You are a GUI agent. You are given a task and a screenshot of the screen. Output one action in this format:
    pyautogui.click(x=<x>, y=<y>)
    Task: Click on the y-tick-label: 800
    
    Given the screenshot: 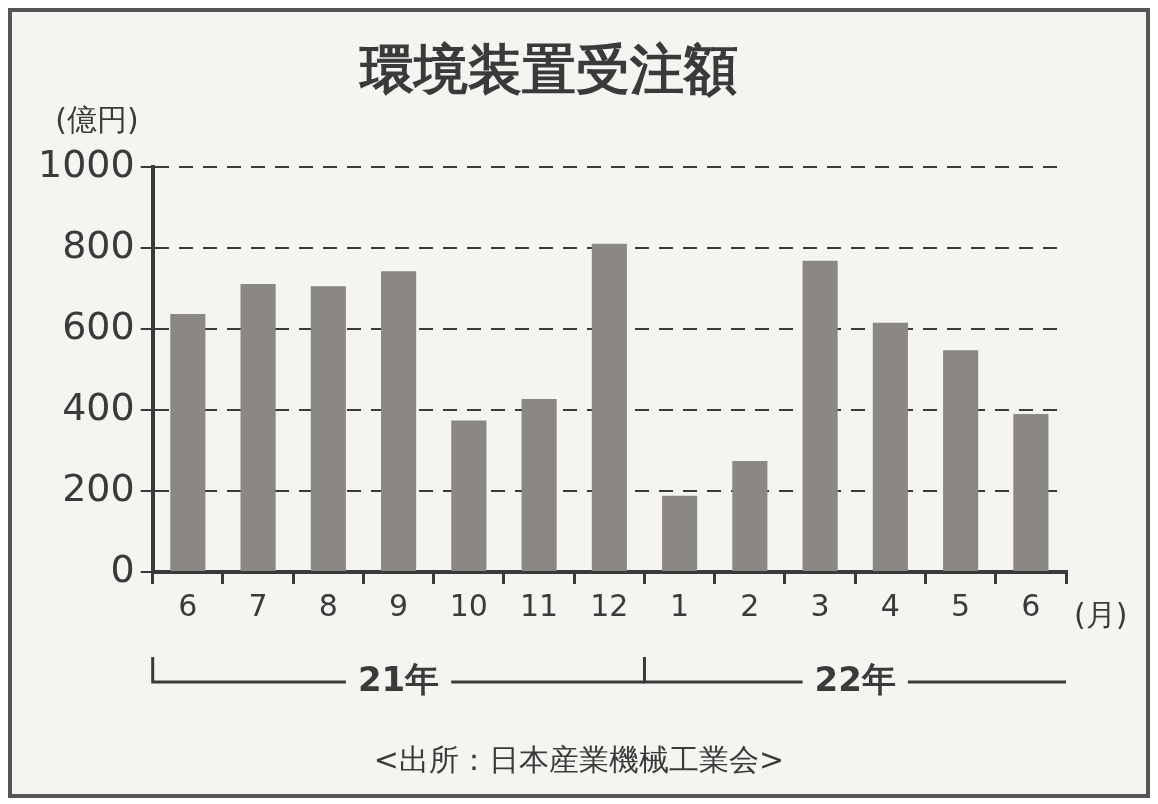 What is the action you would take?
    pyautogui.click(x=98, y=244)
    